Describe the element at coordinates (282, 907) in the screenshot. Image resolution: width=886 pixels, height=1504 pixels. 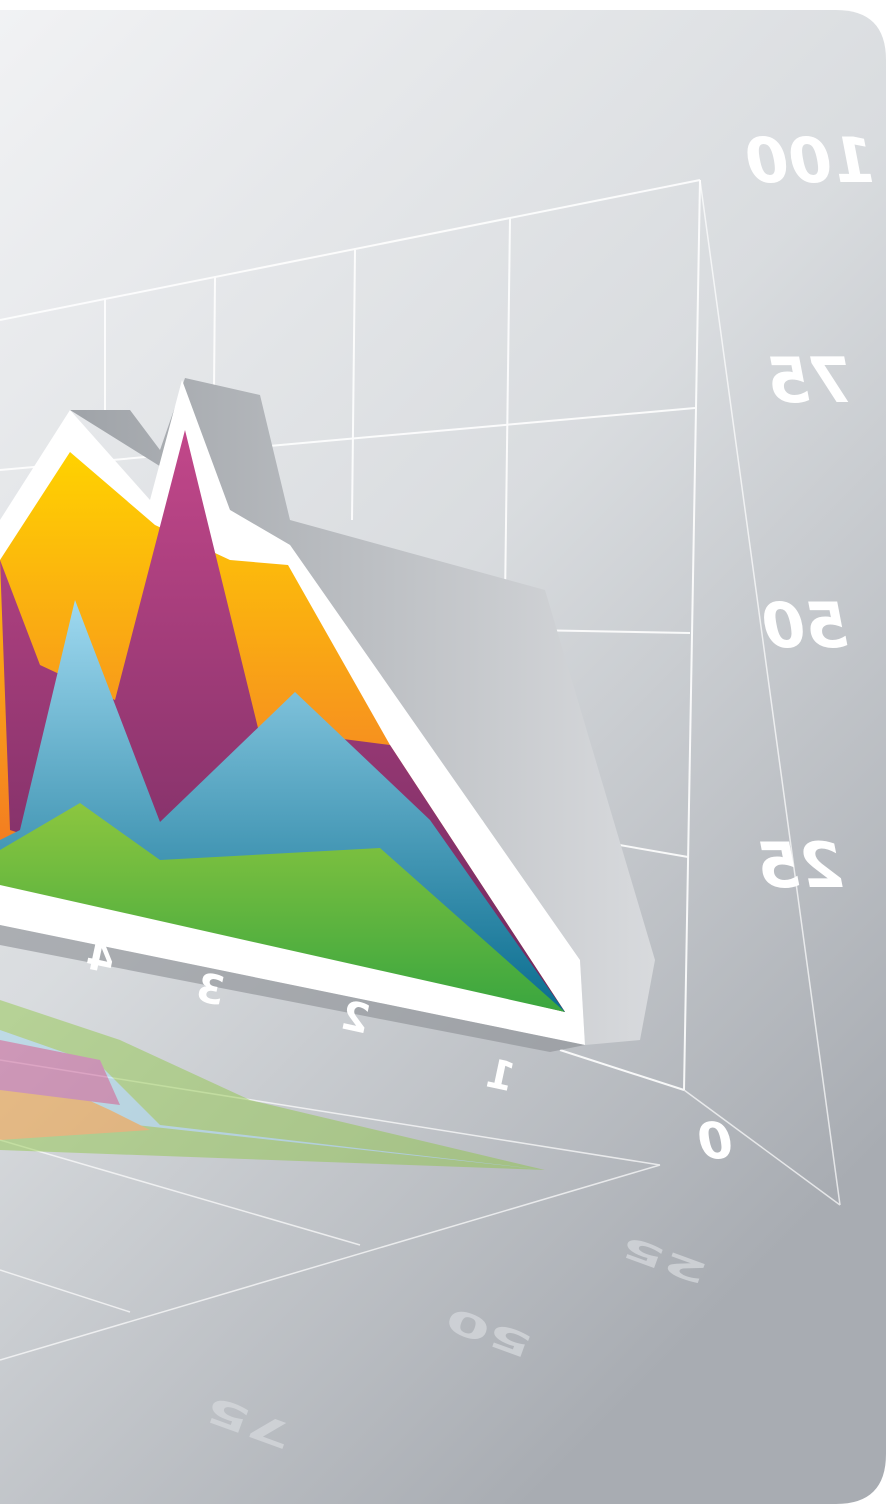
I see `green-area` at that location.